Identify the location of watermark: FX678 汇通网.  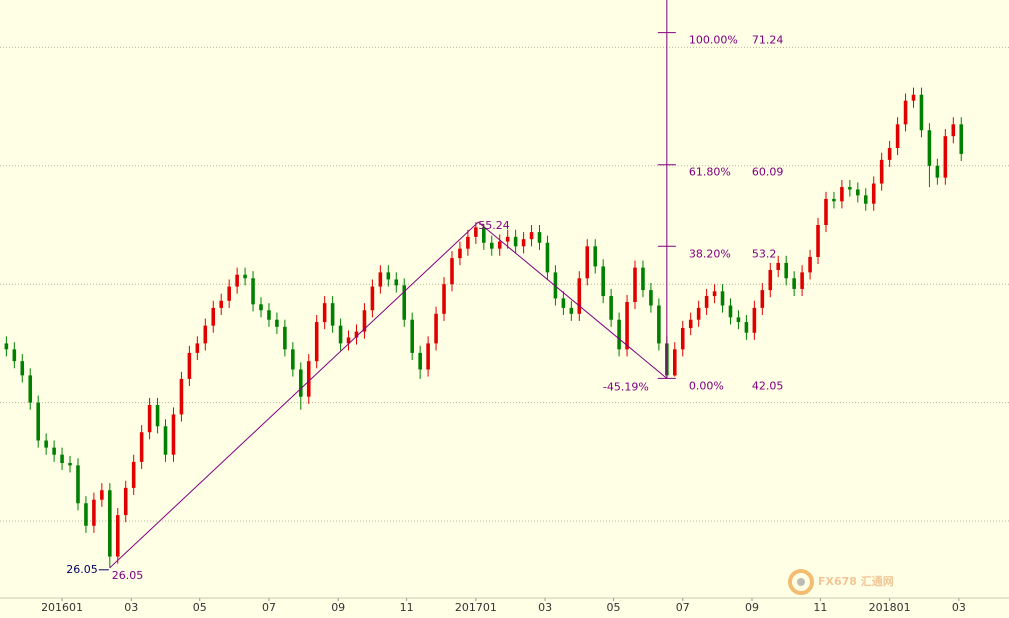
(856, 581).